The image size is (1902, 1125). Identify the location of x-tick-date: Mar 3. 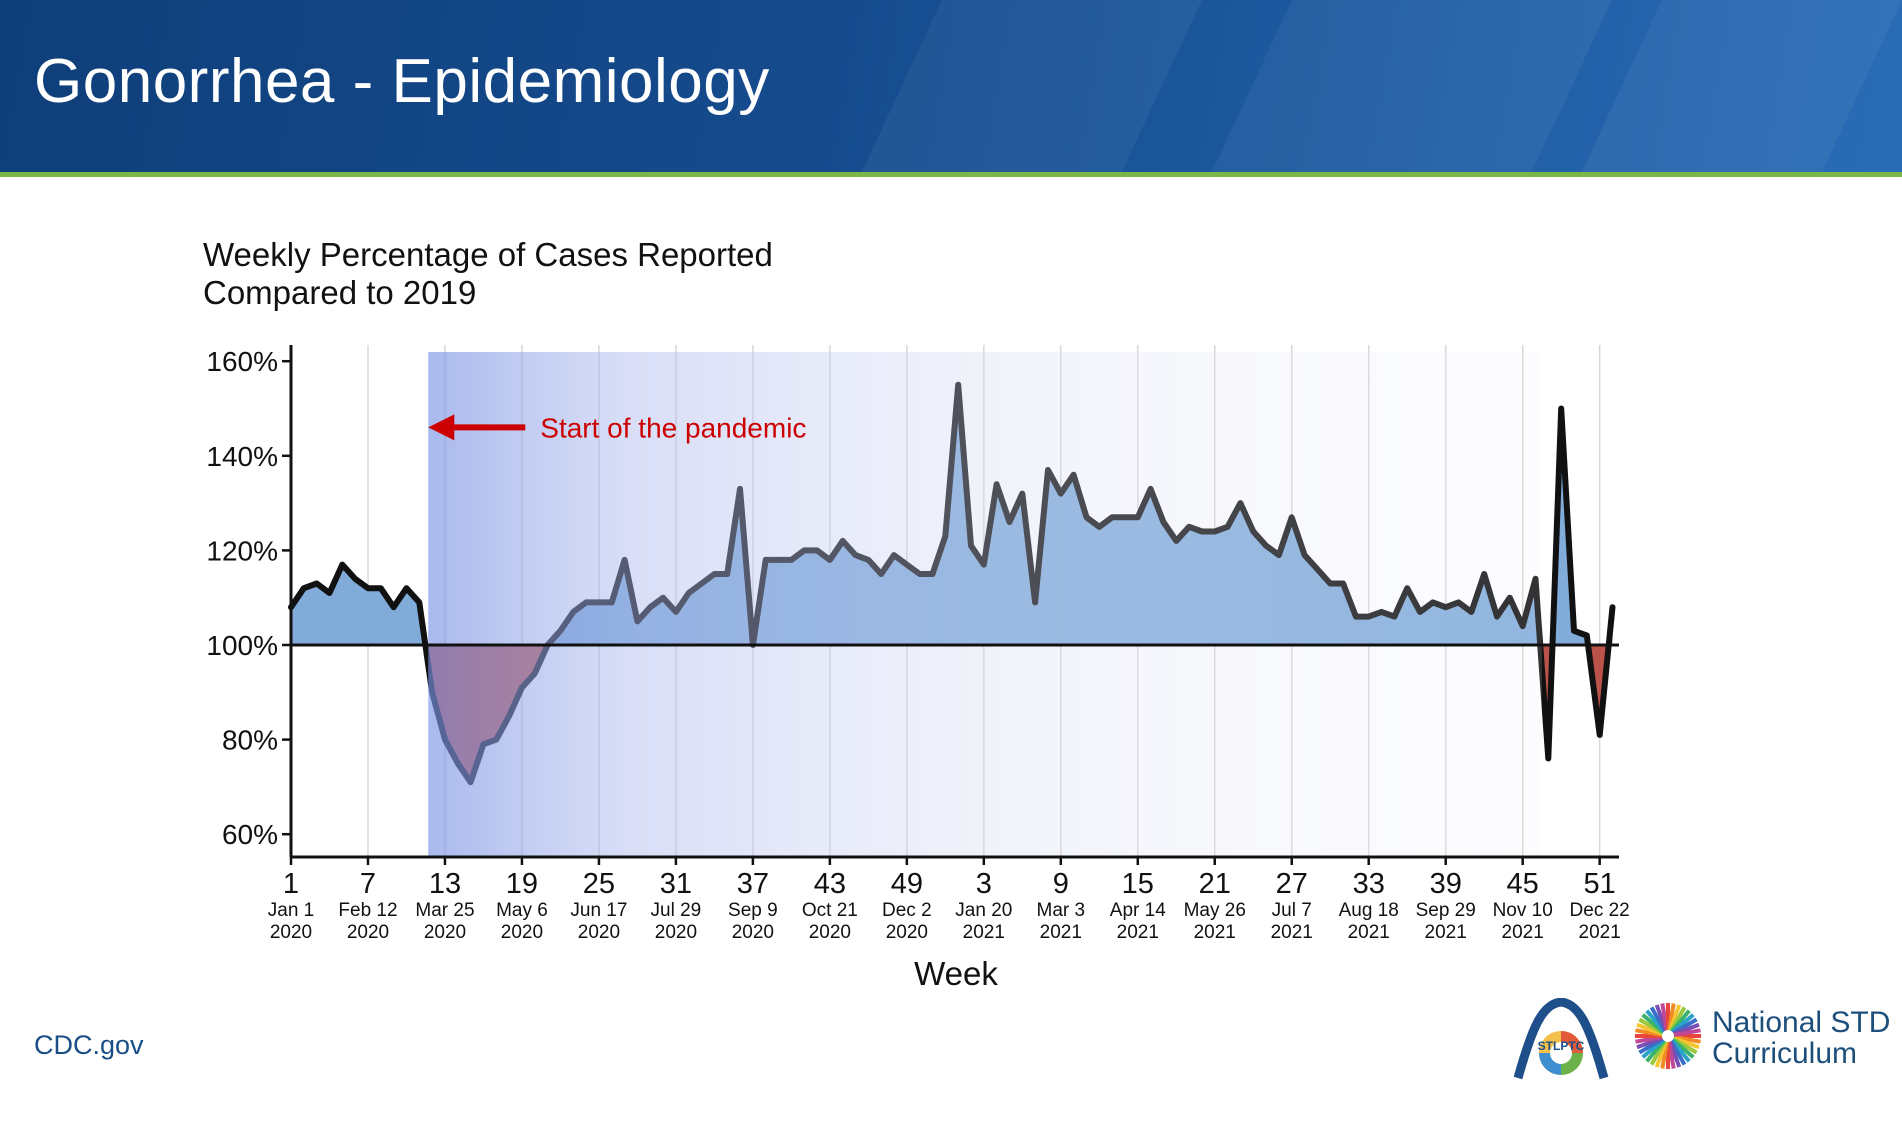
(1061, 910).